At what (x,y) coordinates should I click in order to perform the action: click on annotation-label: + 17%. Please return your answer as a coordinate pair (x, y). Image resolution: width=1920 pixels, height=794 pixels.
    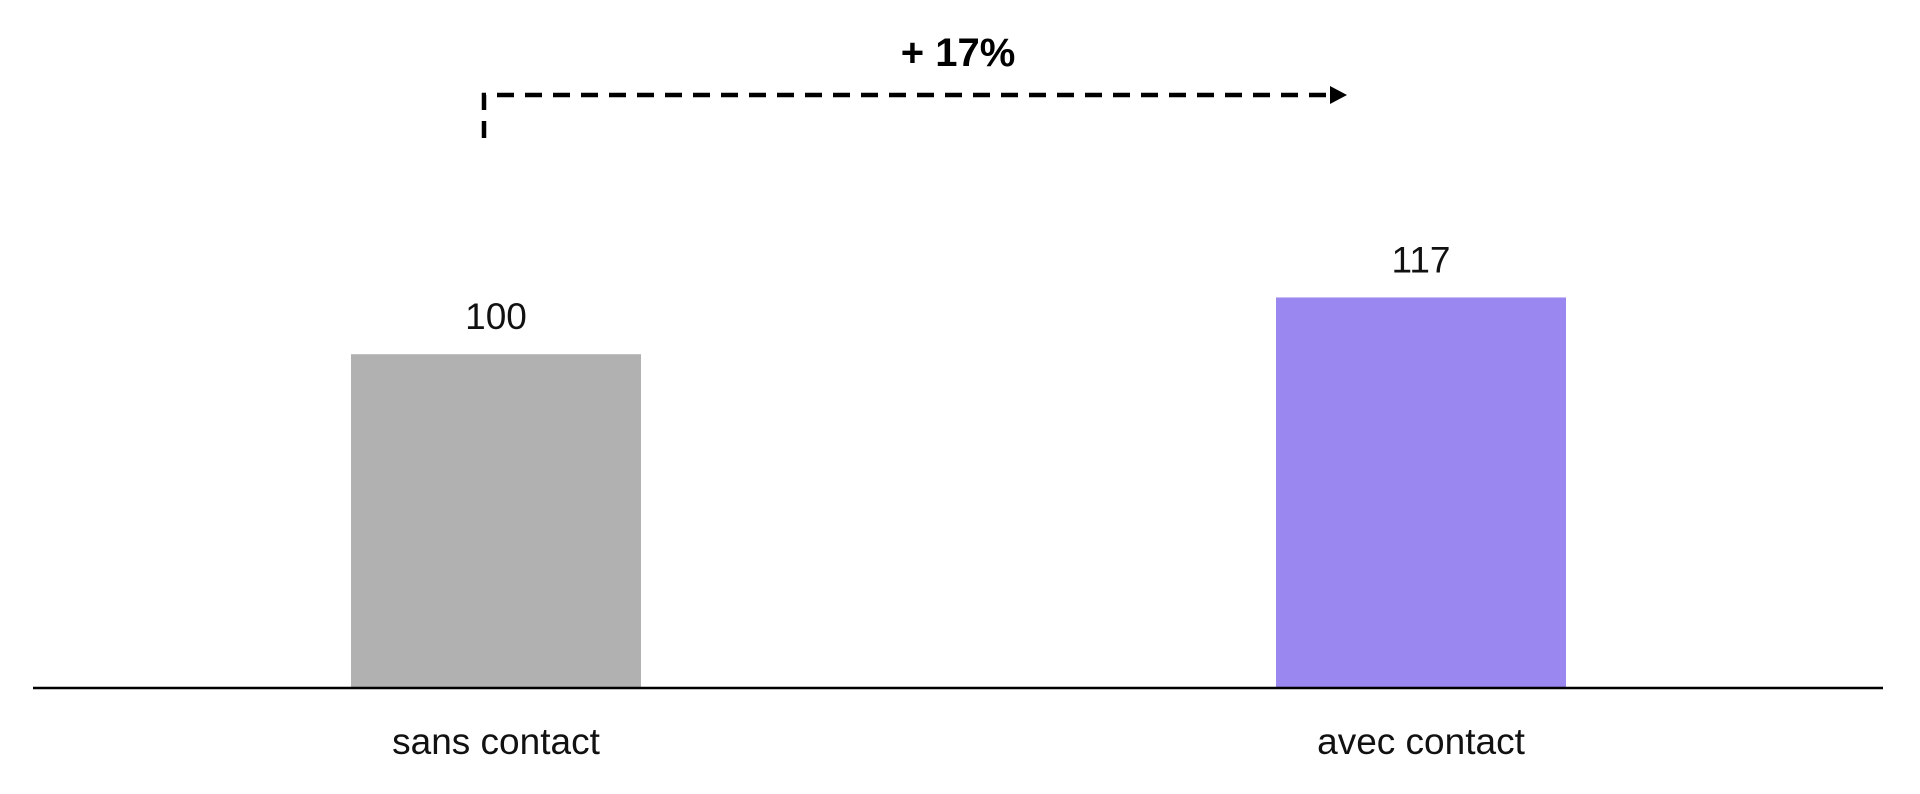
    Looking at the image, I should click on (958, 53).